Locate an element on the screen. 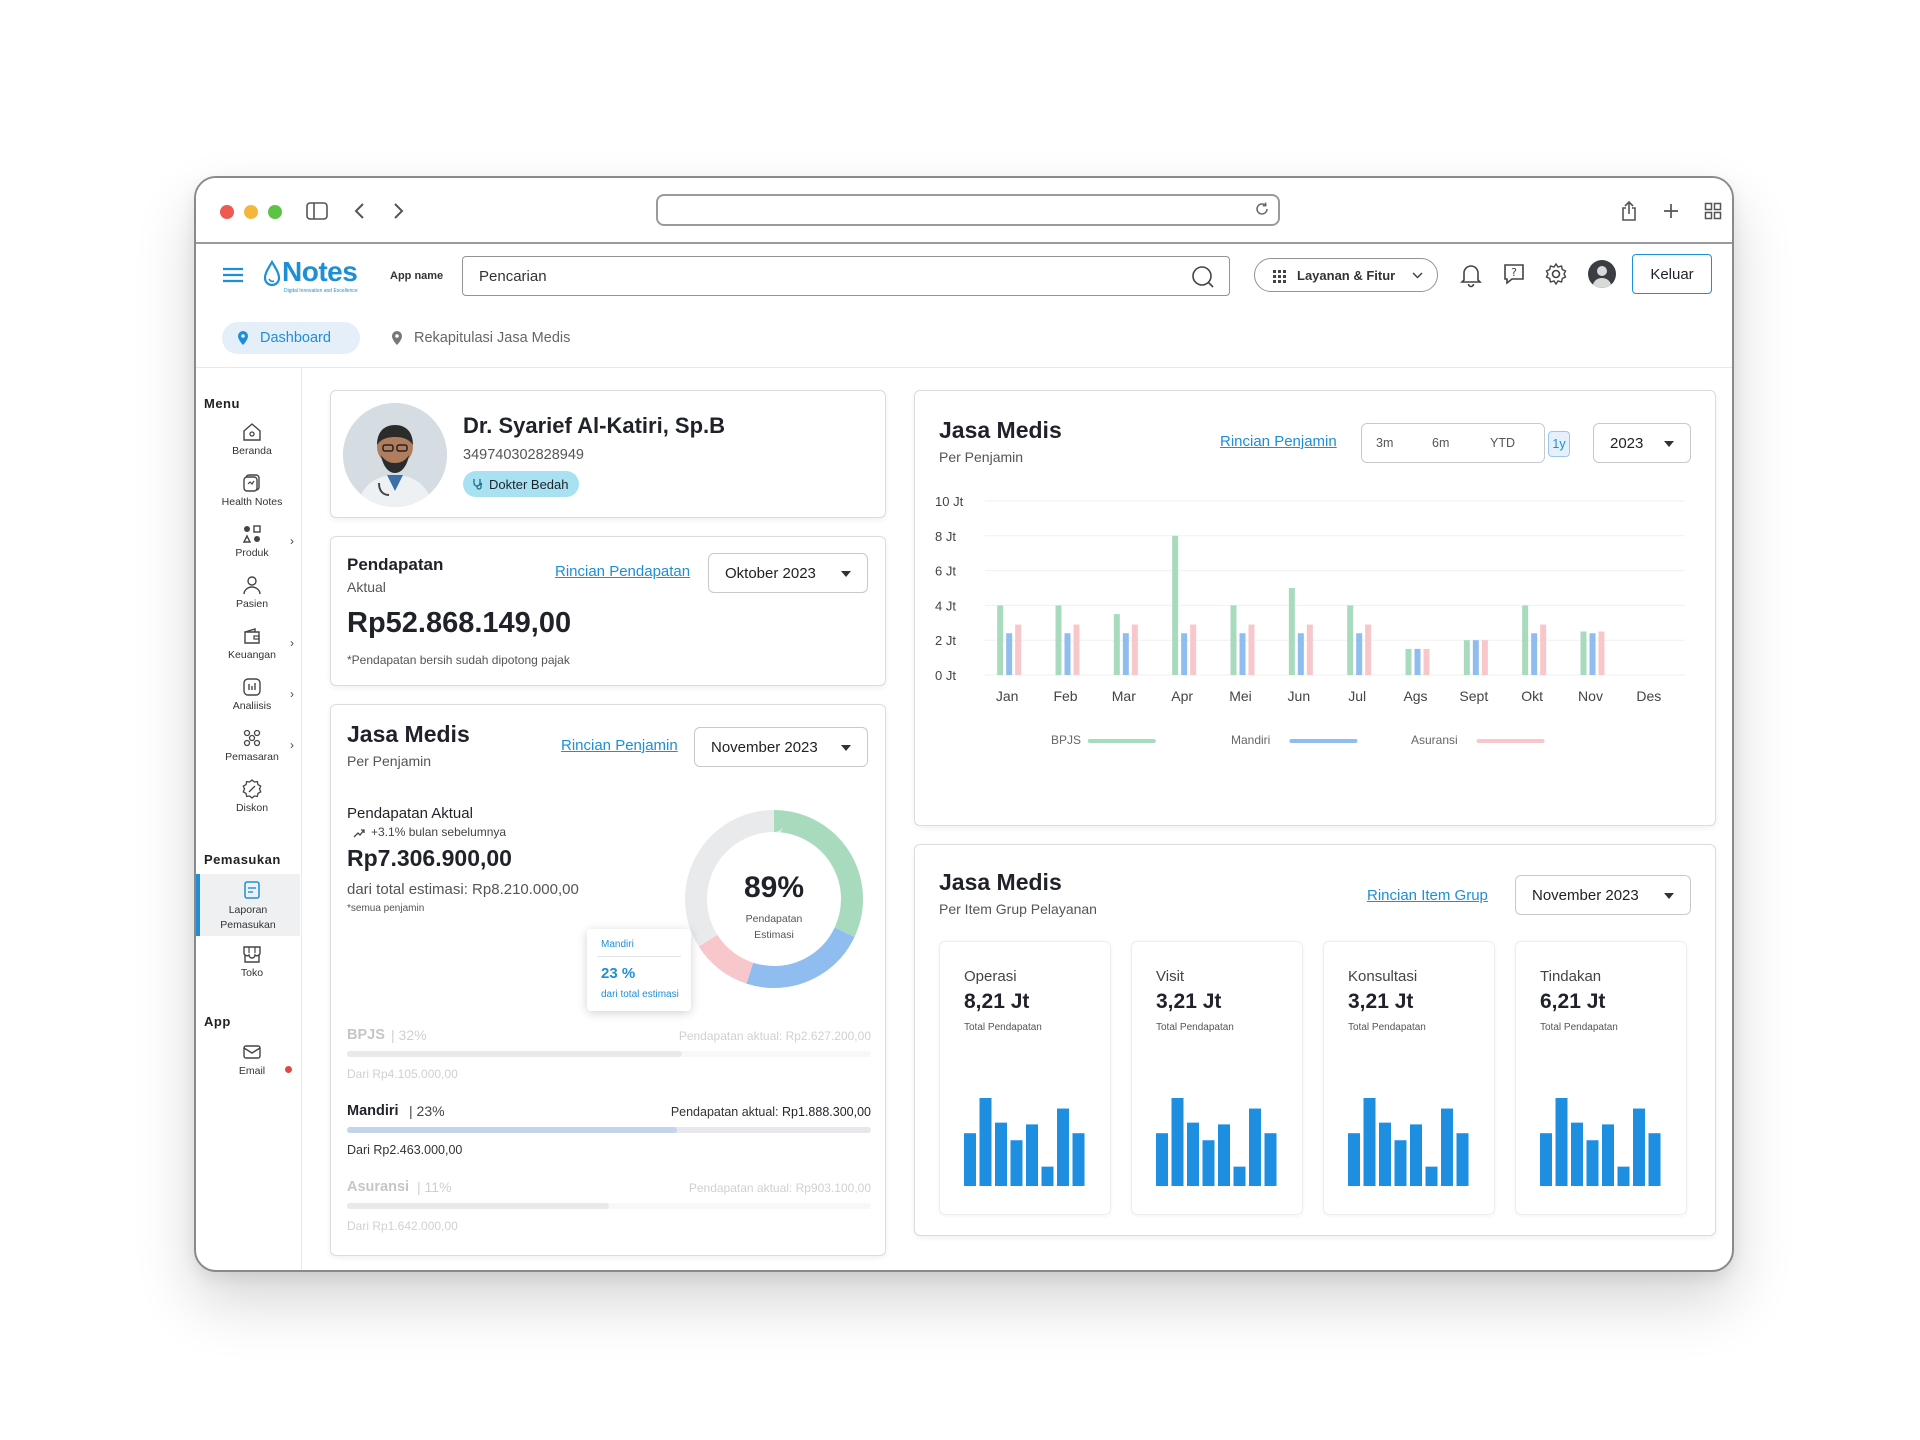 This screenshot has height=1440, width=1920. donut-segment-sisa is located at coordinates (774, 899).